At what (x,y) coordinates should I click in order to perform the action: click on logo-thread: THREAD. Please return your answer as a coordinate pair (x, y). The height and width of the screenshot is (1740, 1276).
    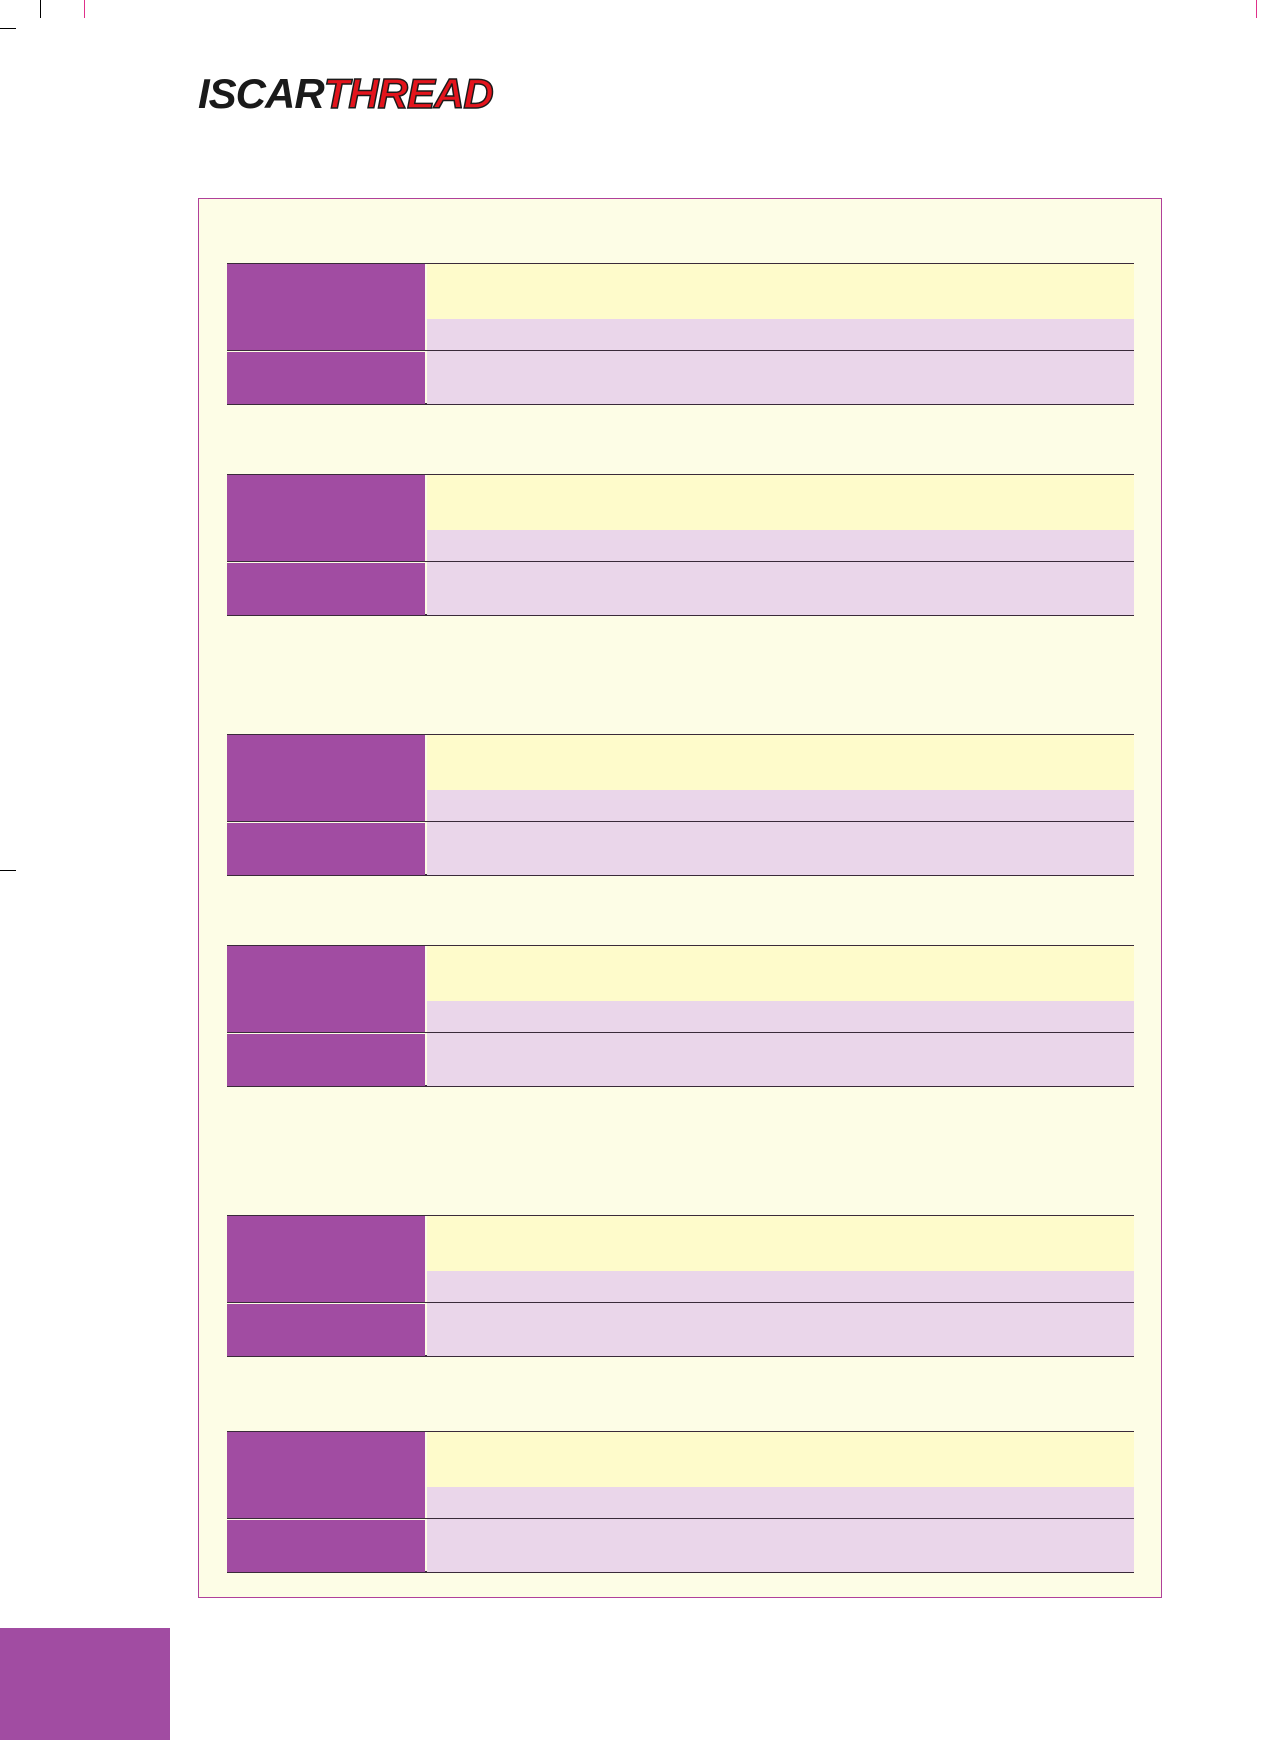
    Looking at the image, I should click on (409, 93).